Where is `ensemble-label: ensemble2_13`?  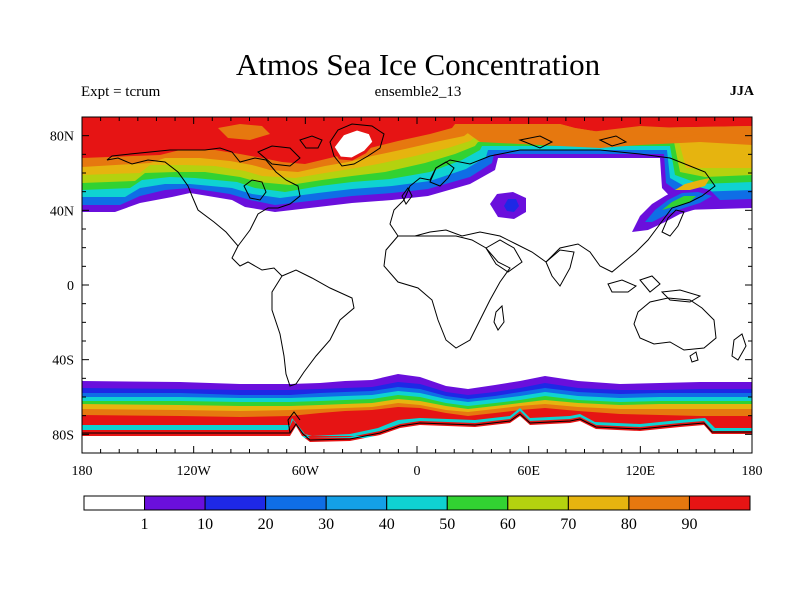
ensemble-label: ensemble2_13 is located at coordinates (418, 92).